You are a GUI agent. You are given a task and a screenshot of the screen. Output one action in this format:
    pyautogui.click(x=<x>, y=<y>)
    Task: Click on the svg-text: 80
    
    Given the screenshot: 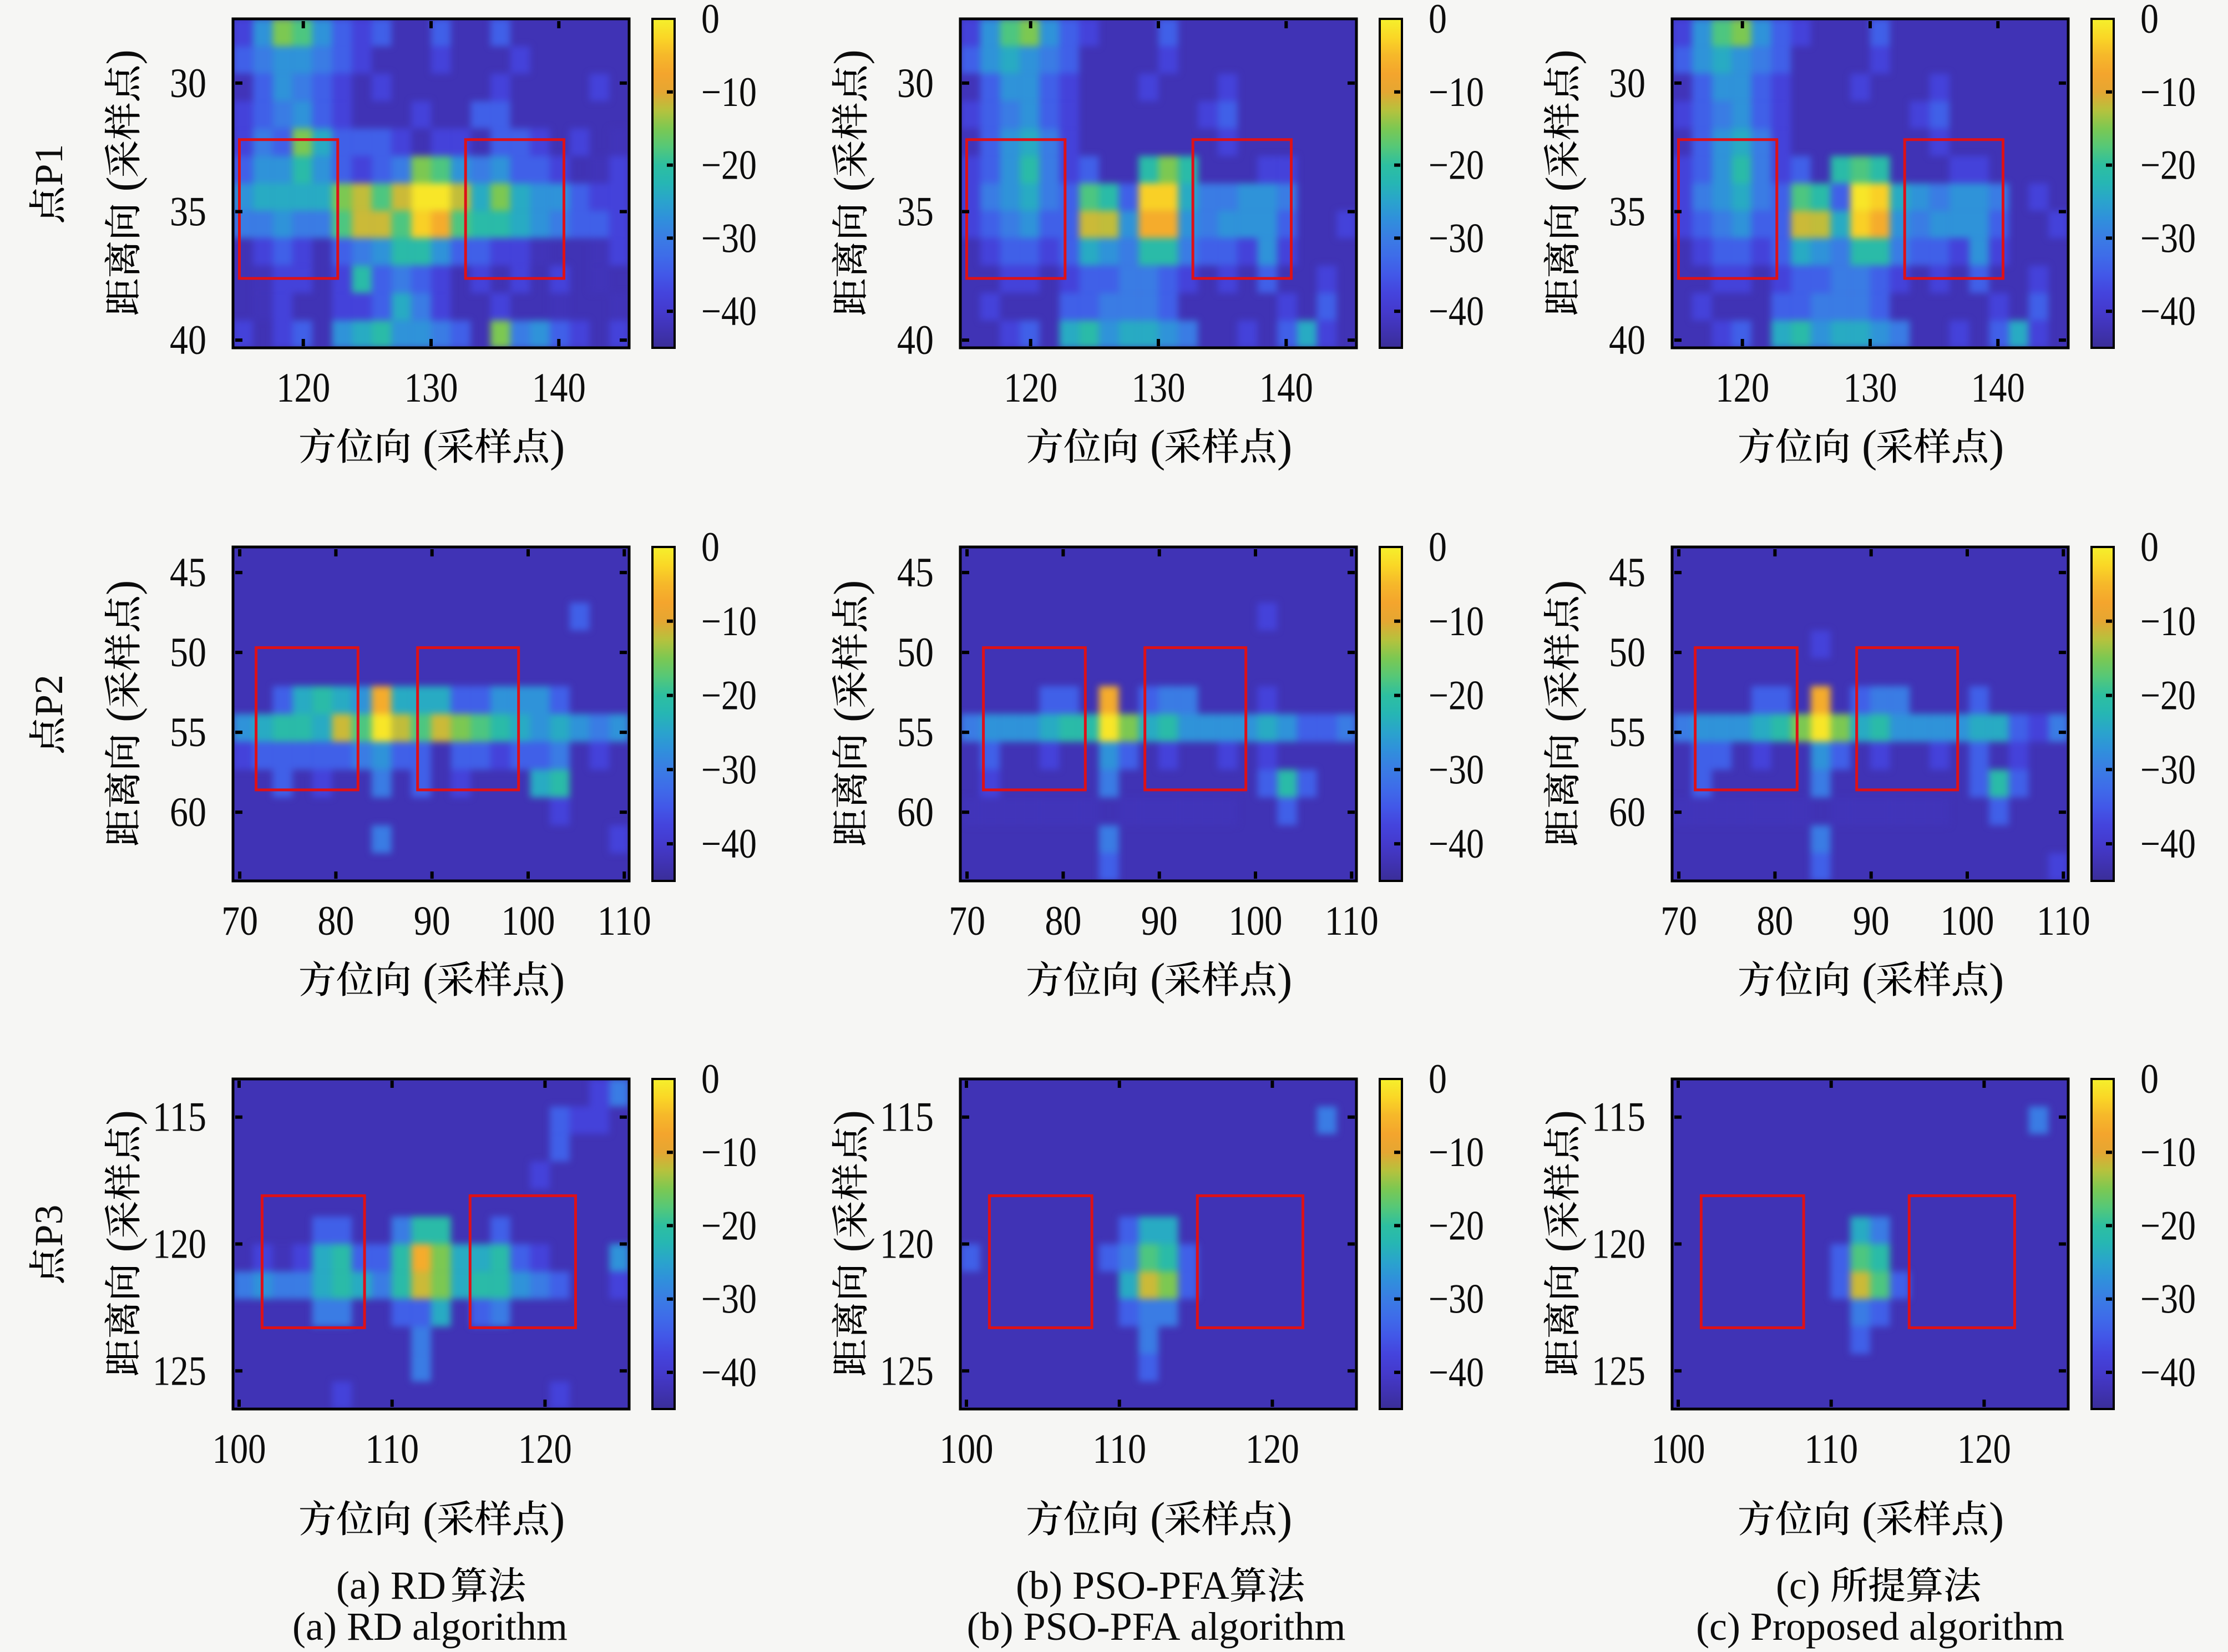 What is the action you would take?
    pyautogui.click(x=335, y=921)
    